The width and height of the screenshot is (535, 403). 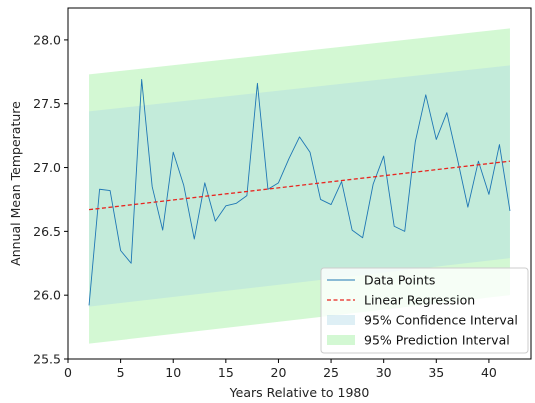 What do you see at coordinates (47, 103) in the screenshot?
I see `y-tick-label: 27.5` at bounding box center [47, 103].